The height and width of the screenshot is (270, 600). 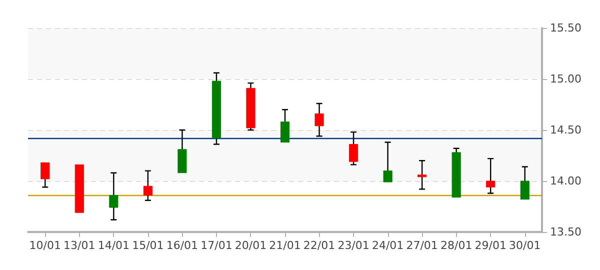 What do you see at coordinates (566, 130) in the screenshot?
I see `y-tick-label: 14.50` at bounding box center [566, 130].